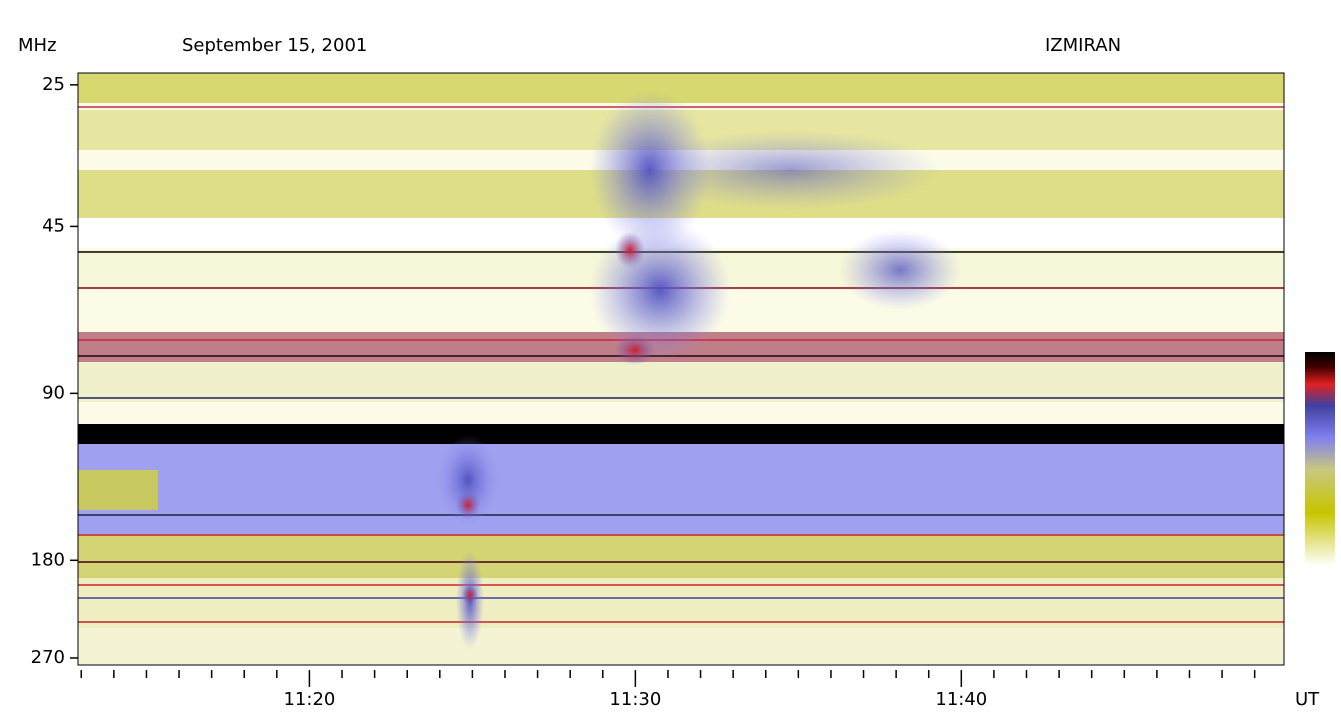 The height and width of the screenshot is (723, 1341). I want to click on y-tick-label: 45, so click(53, 225).